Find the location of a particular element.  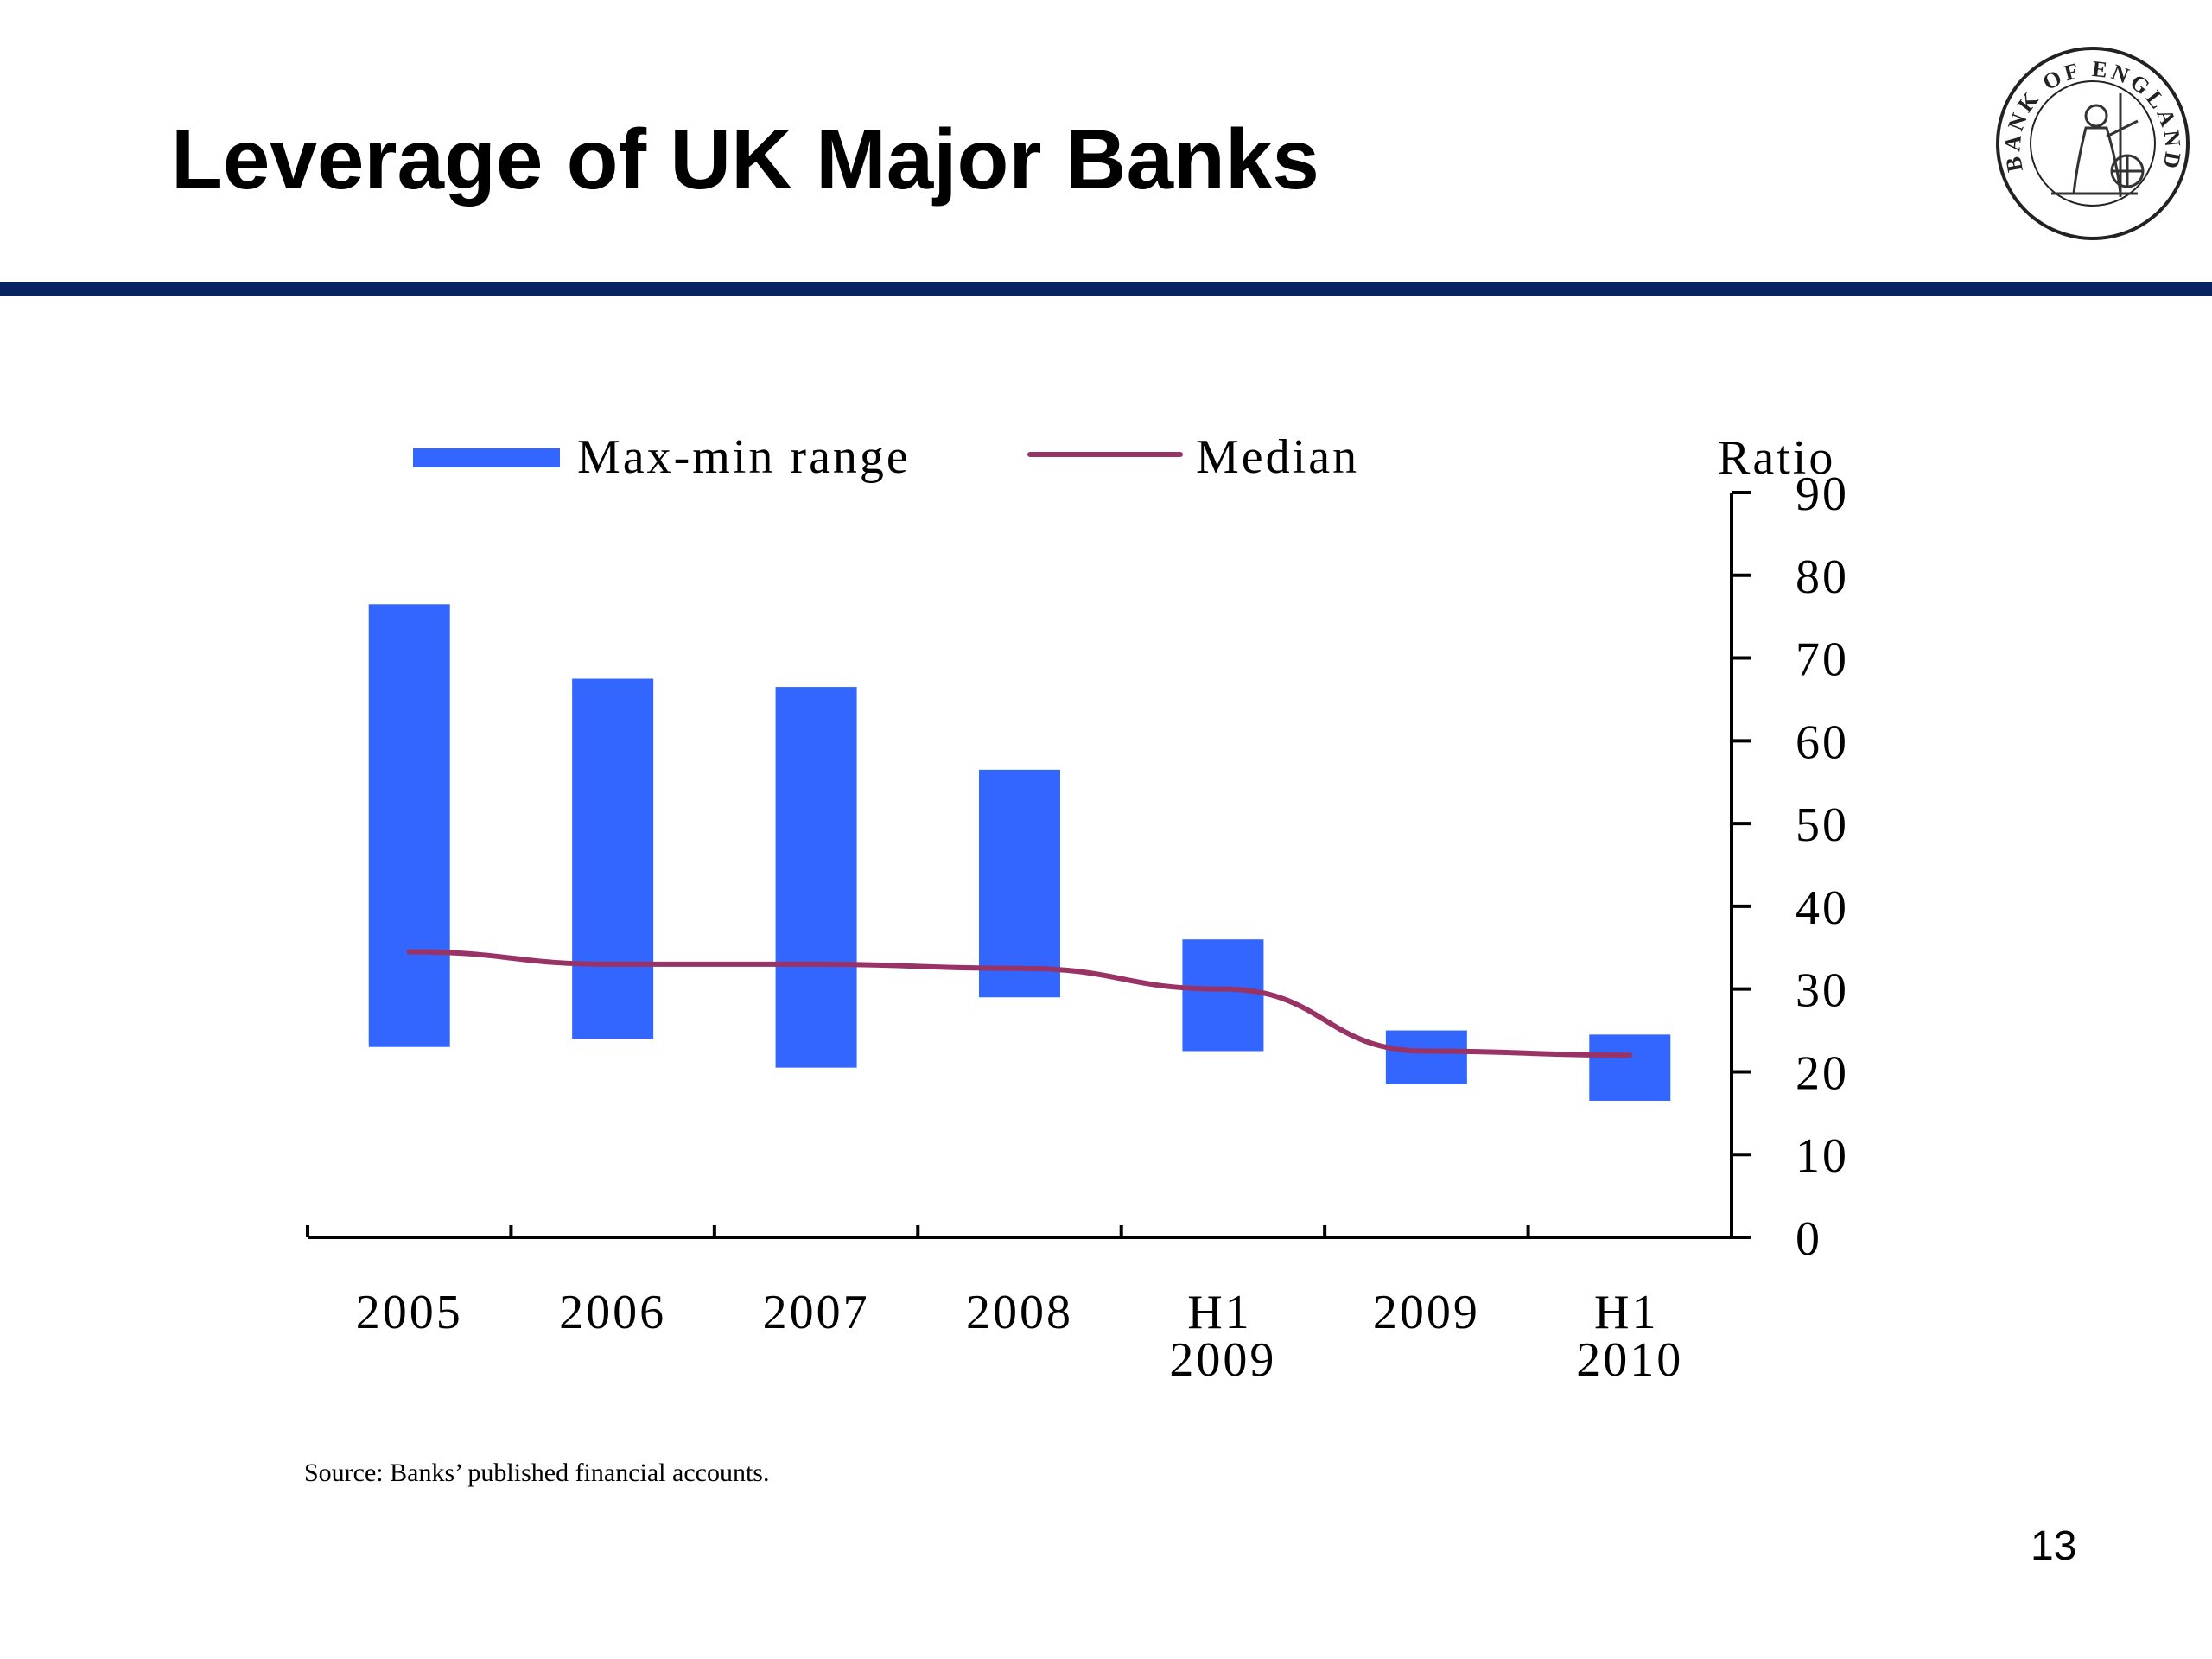

median-line is located at coordinates (1019, 1003).